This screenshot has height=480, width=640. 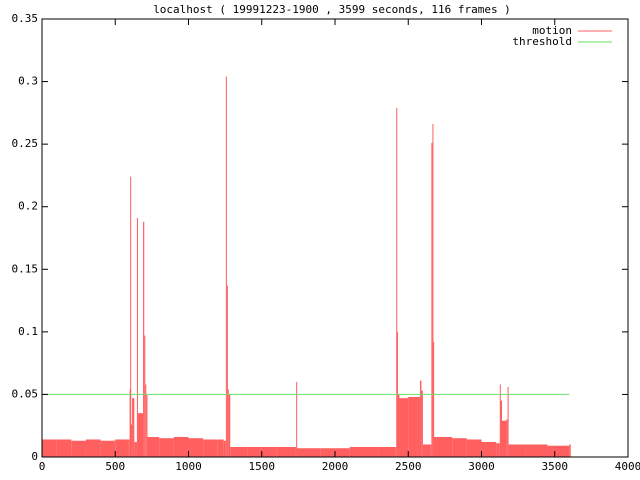 I want to click on legend-label: motion, so click(x=552, y=30).